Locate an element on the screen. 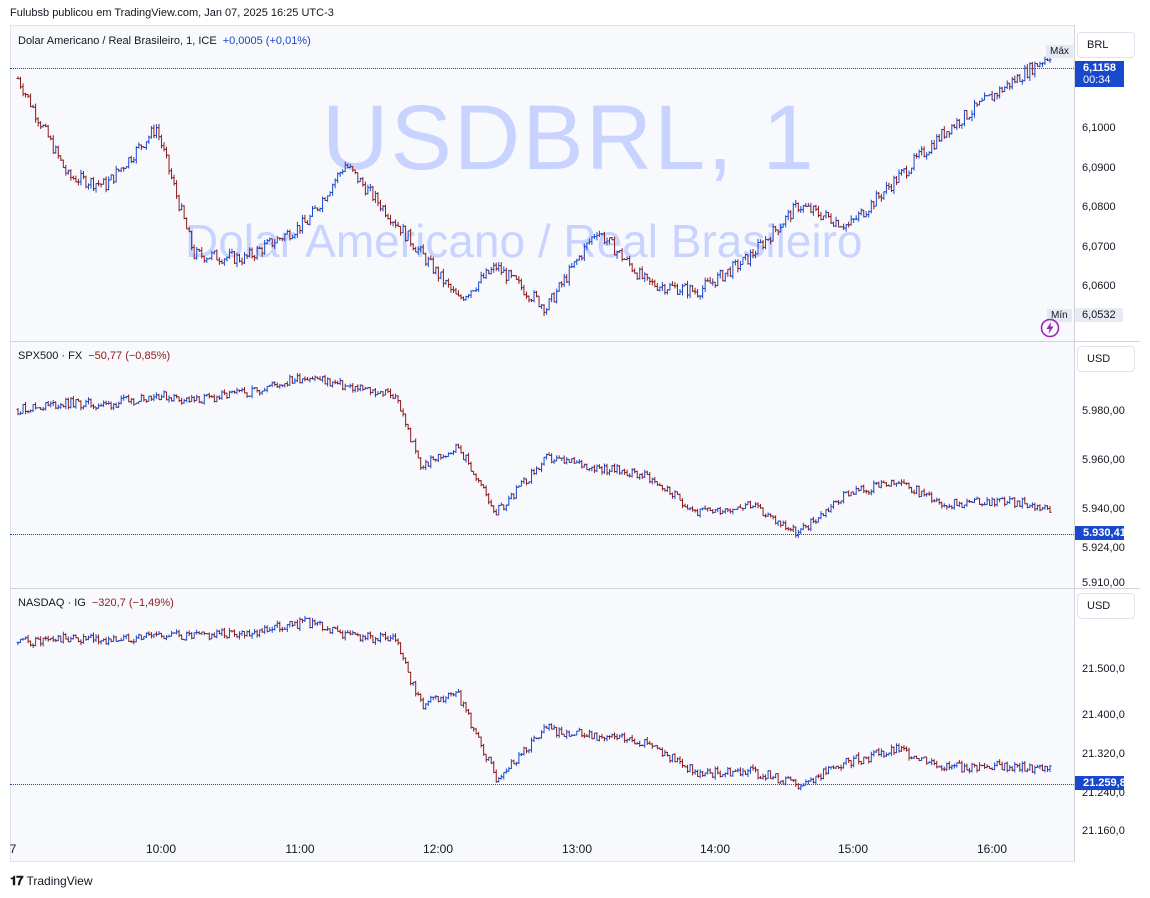 This screenshot has width=1150, height=898. time-tick: 10:00 is located at coordinates (161, 849).